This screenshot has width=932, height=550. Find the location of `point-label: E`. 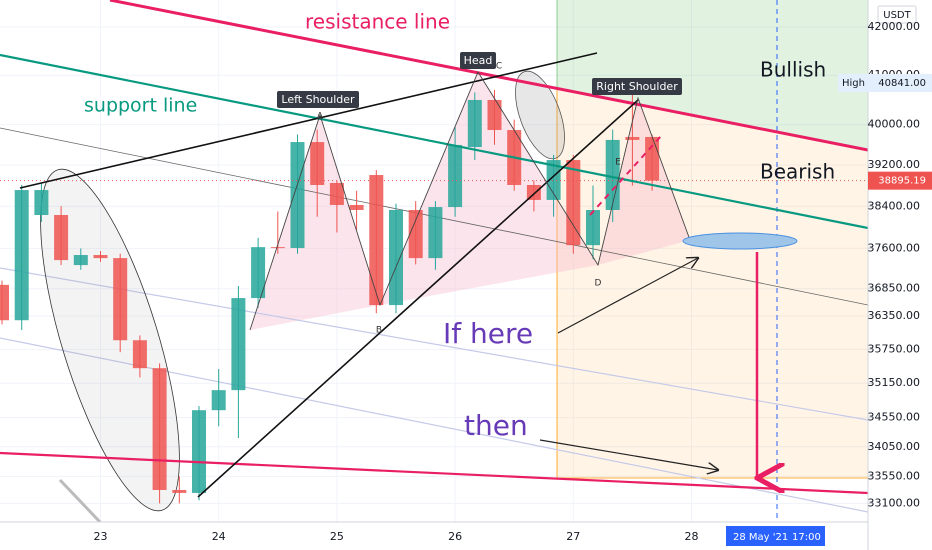

point-label: E is located at coordinates (618, 163).